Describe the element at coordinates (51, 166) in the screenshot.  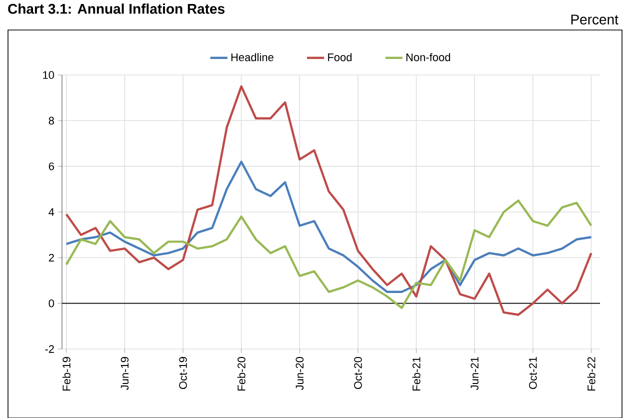
I see `y-tick-label: 6` at that location.